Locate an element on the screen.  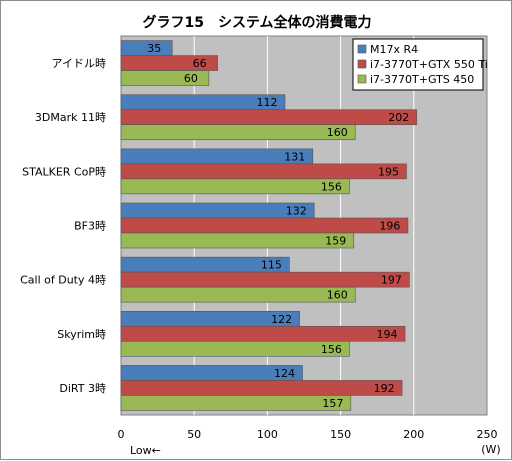
legend-entry: i7-3770T+GTS 450 is located at coordinates (422, 79).